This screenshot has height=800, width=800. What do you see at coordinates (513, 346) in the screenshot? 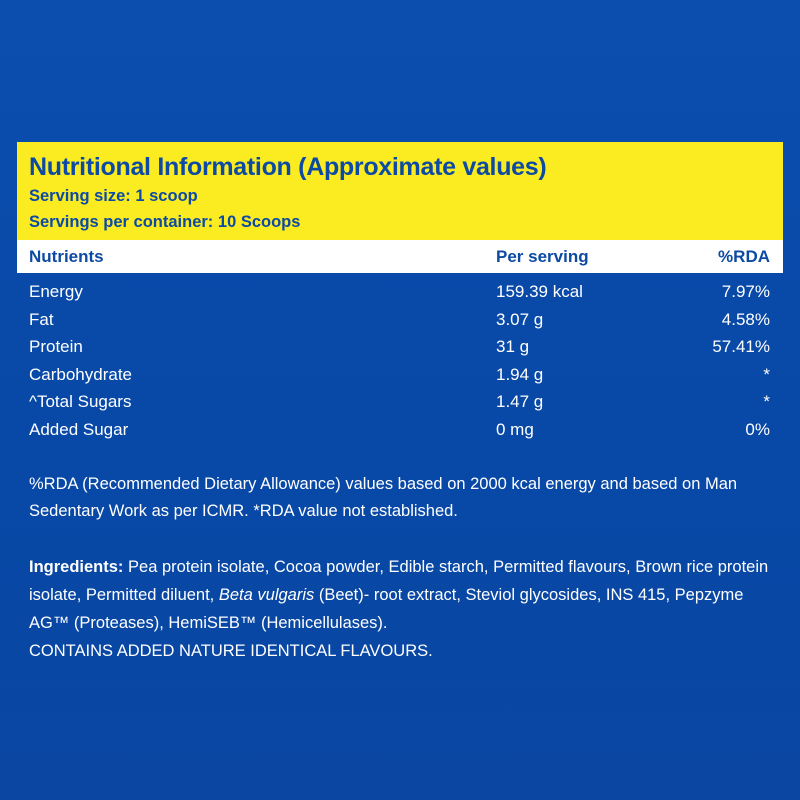
I see `per-serving-value: 31 g` at bounding box center [513, 346].